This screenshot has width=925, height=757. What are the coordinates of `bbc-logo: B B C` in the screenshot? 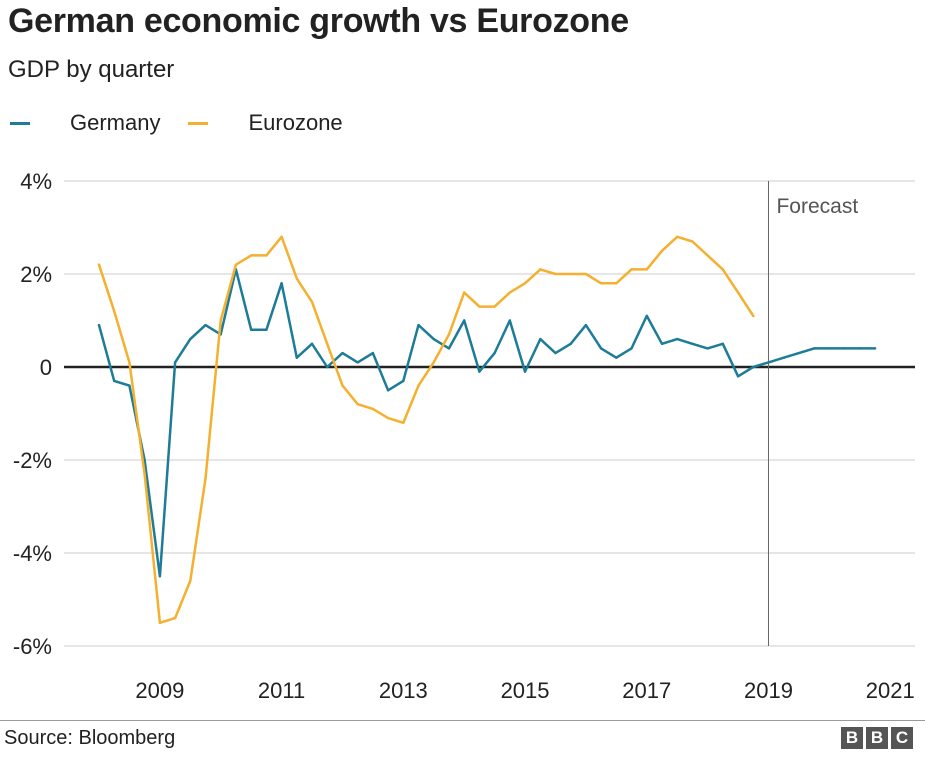 It's located at (875, 738).